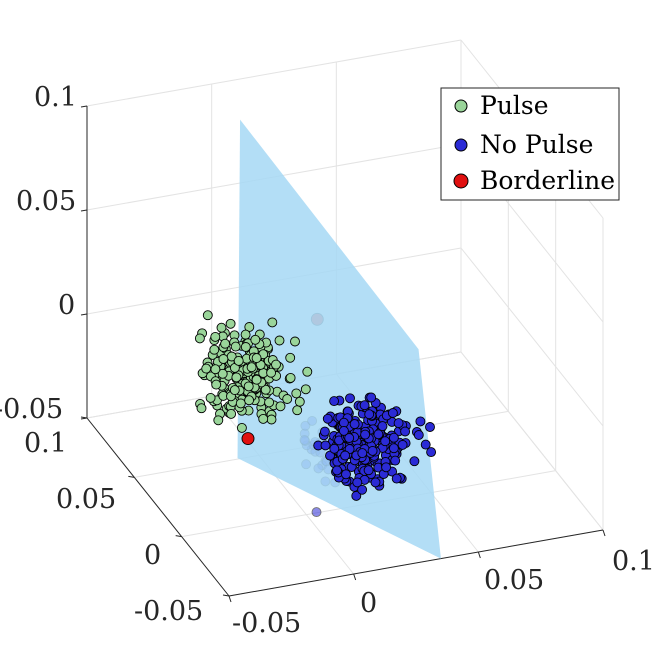  Describe the element at coordinates (158, 507) in the screenshot. I see `y-axis-line` at that location.